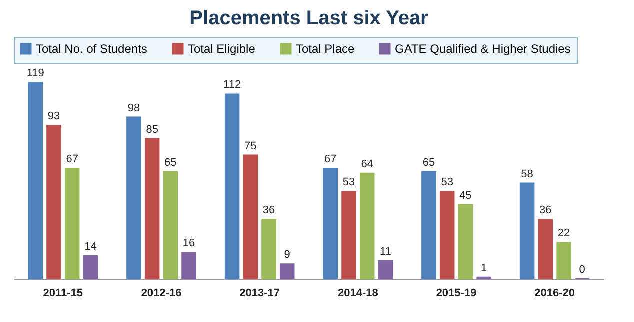  What do you see at coordinates (134, 108) in the screenshot?
I see `data-label: 98` at bounding box center [134, 108].